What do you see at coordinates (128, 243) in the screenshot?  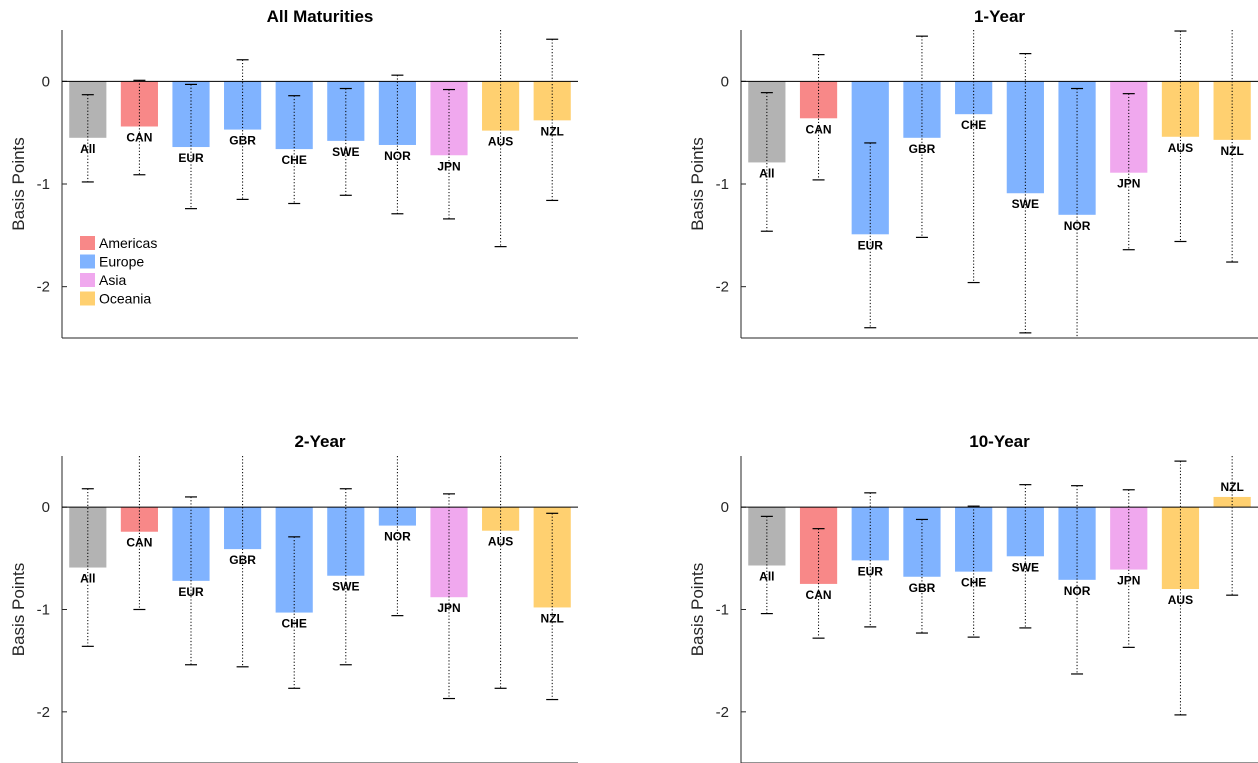 I see `legend-label-americas: Americas` at bounding box center [128, 243].